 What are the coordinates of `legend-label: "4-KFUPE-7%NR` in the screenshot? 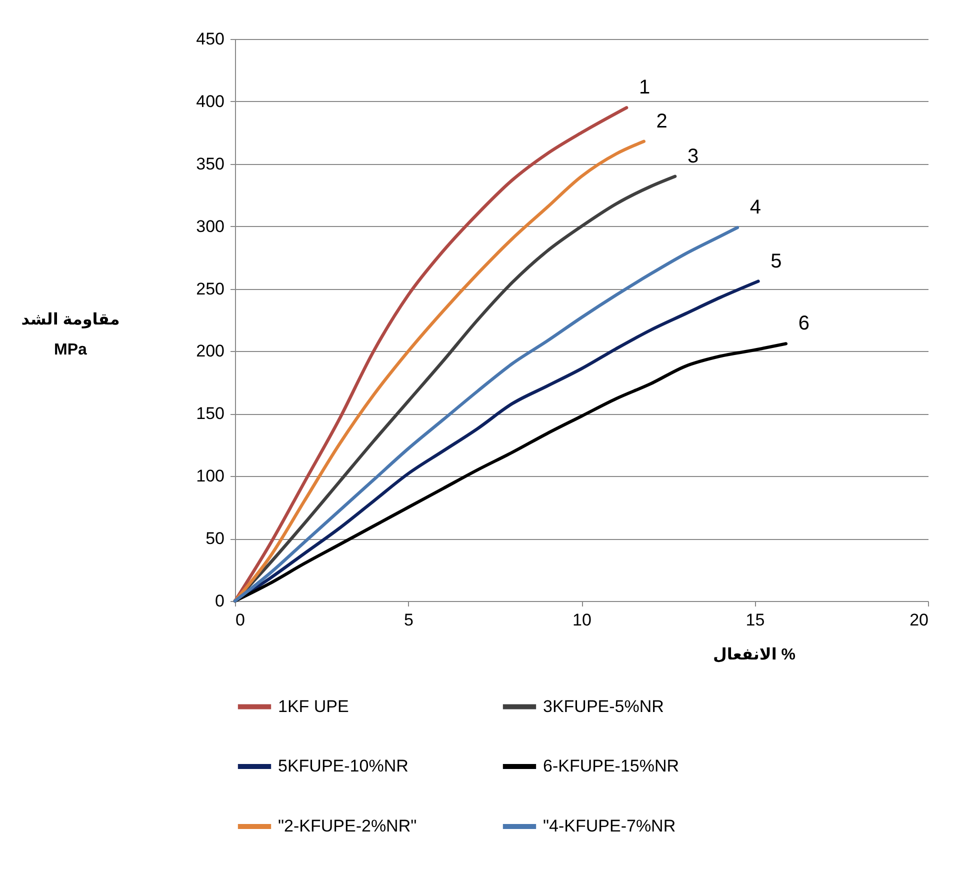 It's located at (609, 826).